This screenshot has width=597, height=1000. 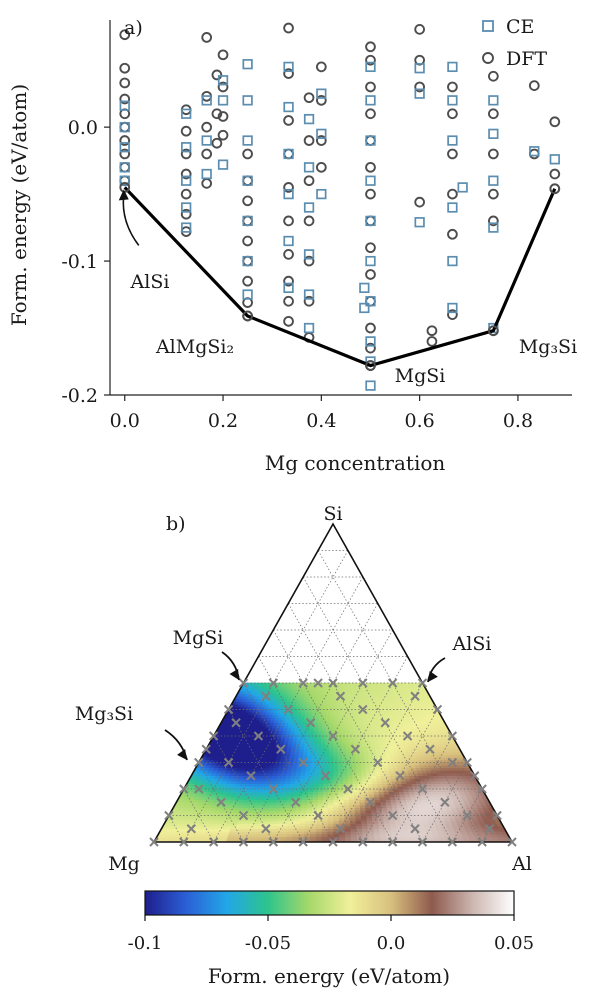 What do you see at coordinates (268, 943) in the screenshot?
I see `colorbar-tick-label: -0.05` at bounding box center [268, 943].